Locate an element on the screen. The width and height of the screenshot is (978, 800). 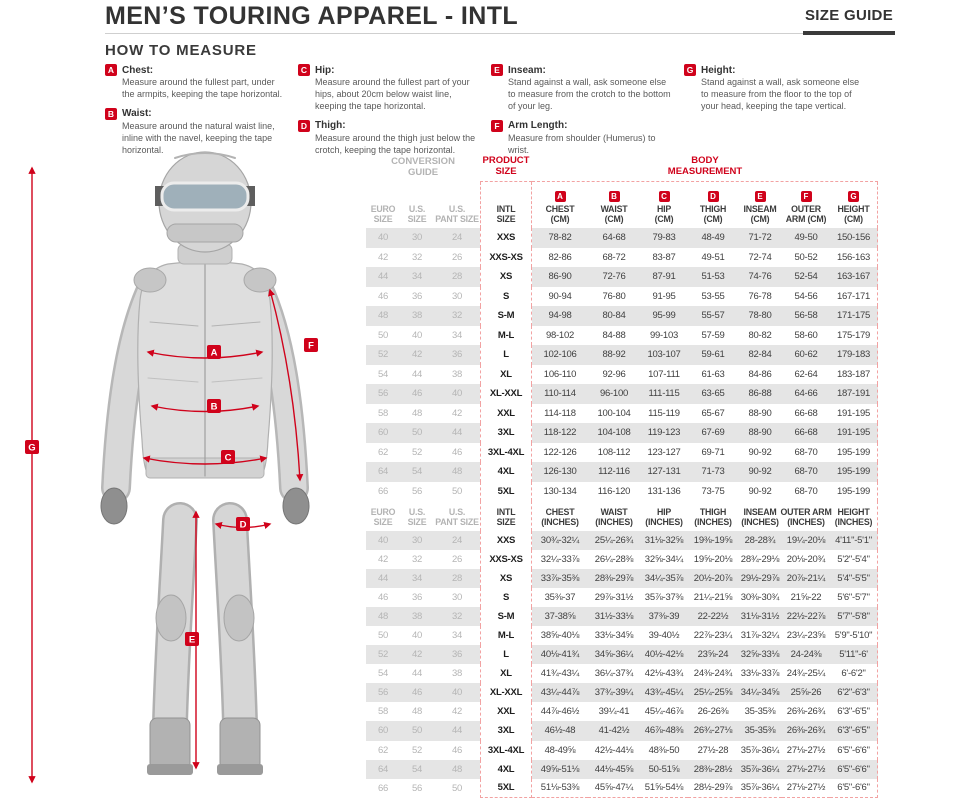
us-pant-size-value: 44 is located at coordinates (457, 731).